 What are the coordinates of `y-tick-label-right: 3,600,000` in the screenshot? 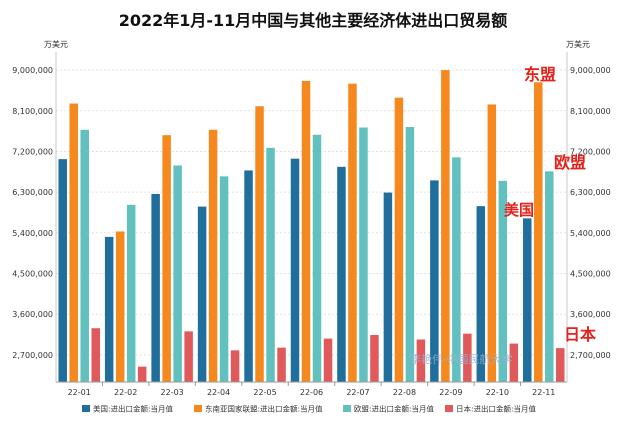 It's located at (590, 314).